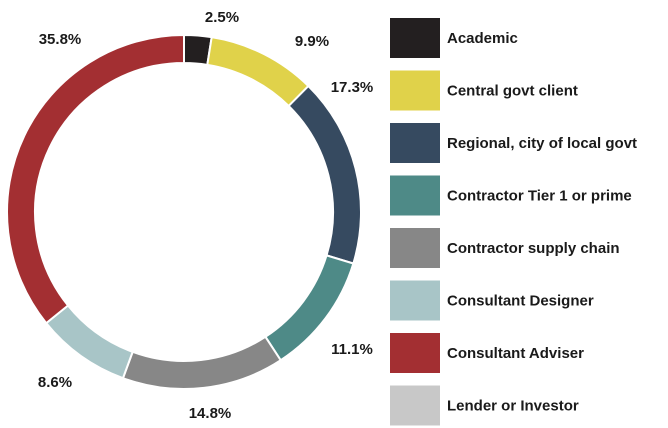  What do you see at coordinates (542, 143) in the screenshot?
I see `legend-label: Regional, city of local govt` at bounding box center [542, 143].